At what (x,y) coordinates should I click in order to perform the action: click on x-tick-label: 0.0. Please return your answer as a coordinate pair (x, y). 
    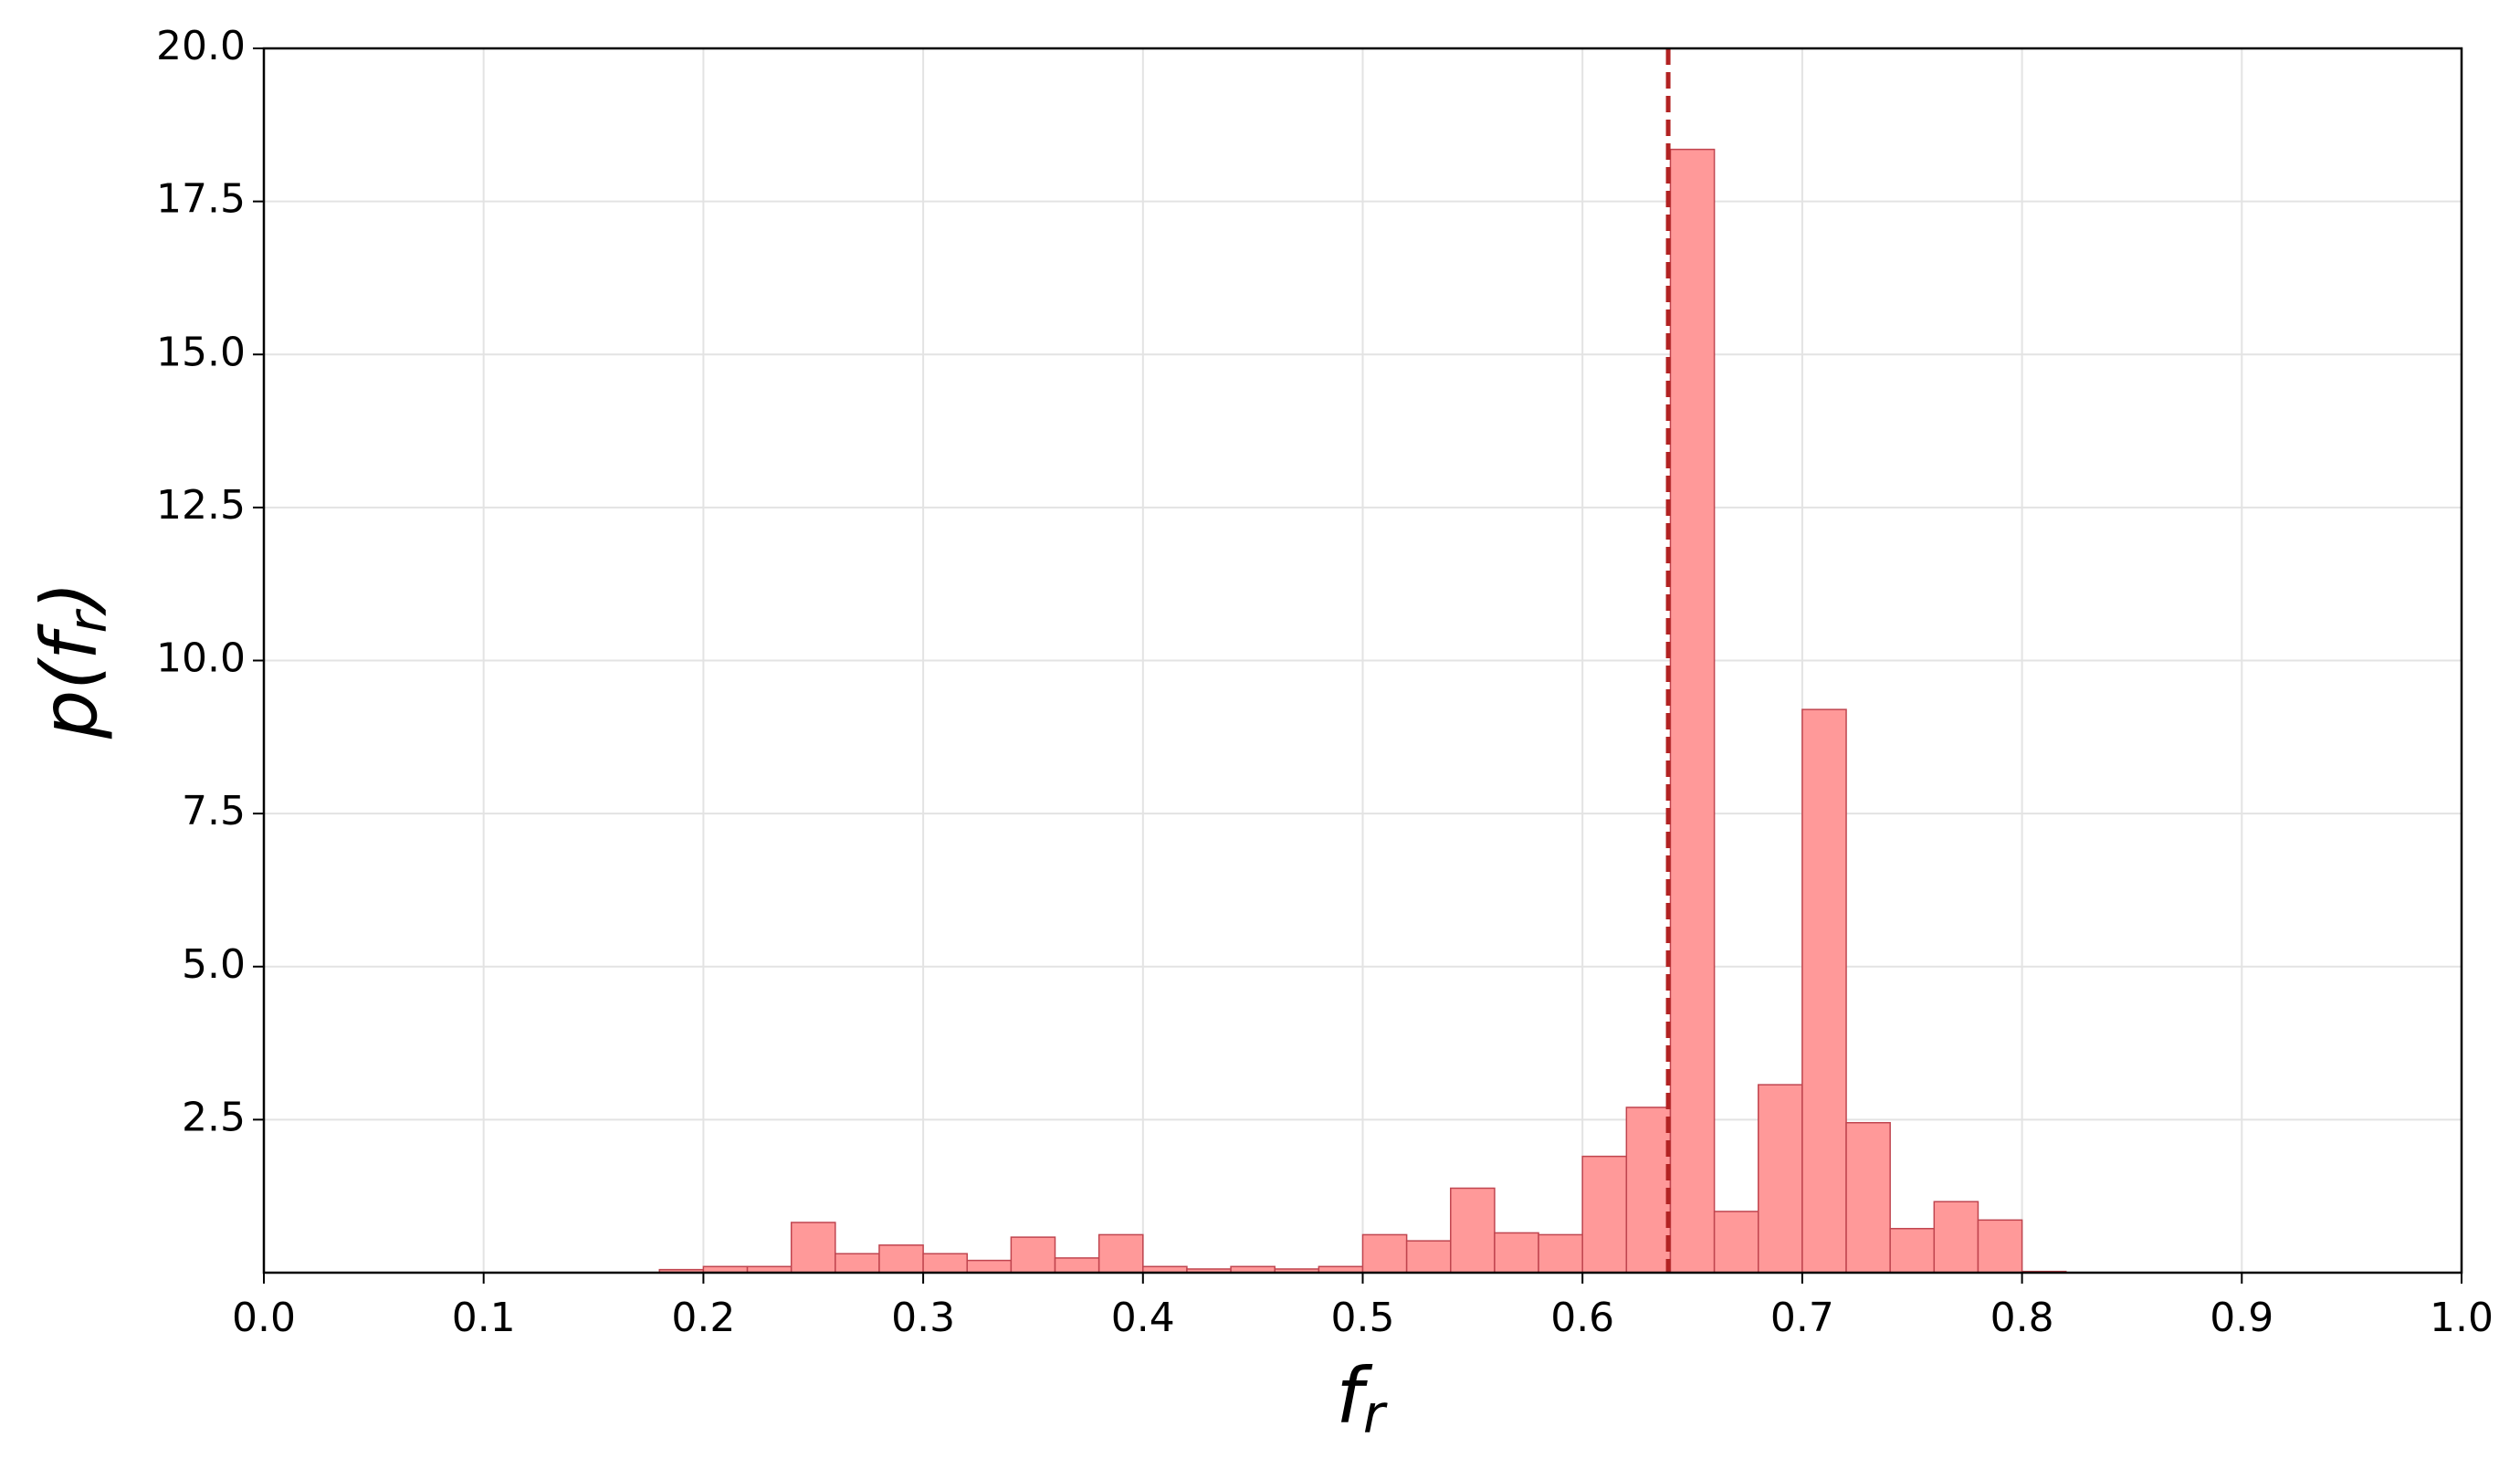
    Looking at the image, I should click on (264, 1318).